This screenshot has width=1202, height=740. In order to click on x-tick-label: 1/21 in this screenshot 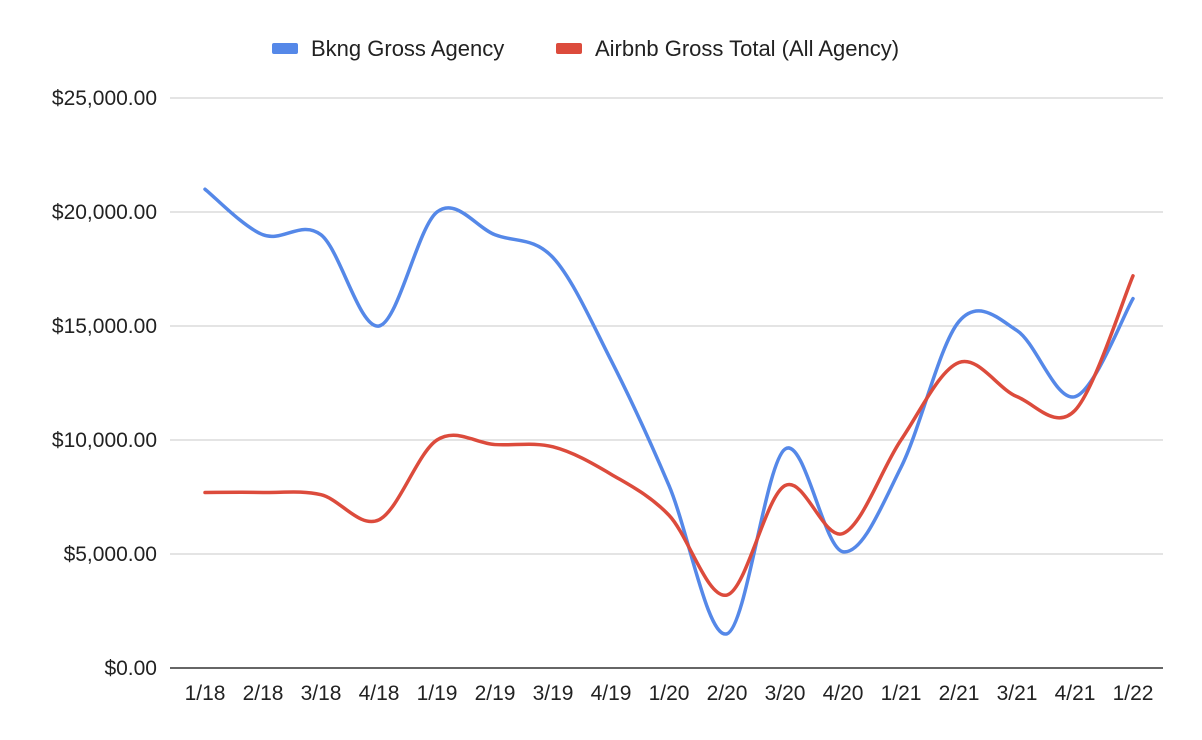, I will do `click(901, 693)`.